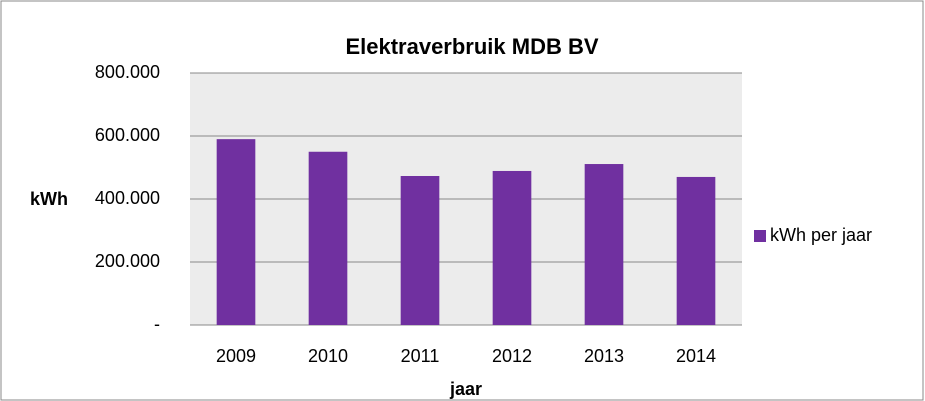 Image resolution: width=925 pixels, height=401 pixels. I want to click on x-tick-label: 2010, so click(328, 356).